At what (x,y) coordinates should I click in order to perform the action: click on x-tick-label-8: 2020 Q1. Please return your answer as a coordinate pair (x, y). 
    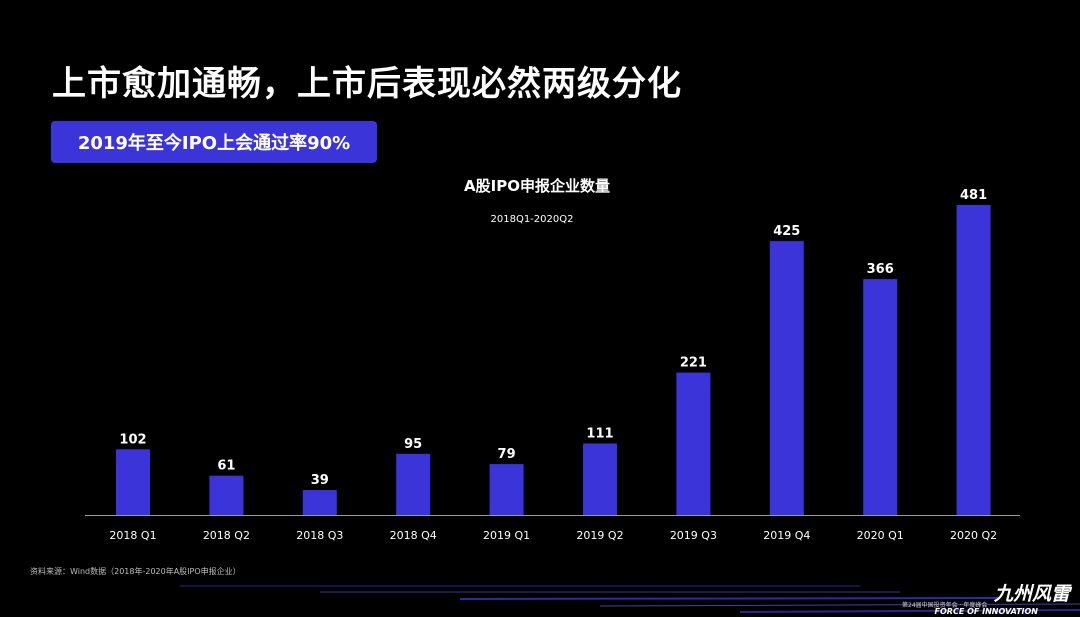
    Looking at the image, I should click on (880, 535).